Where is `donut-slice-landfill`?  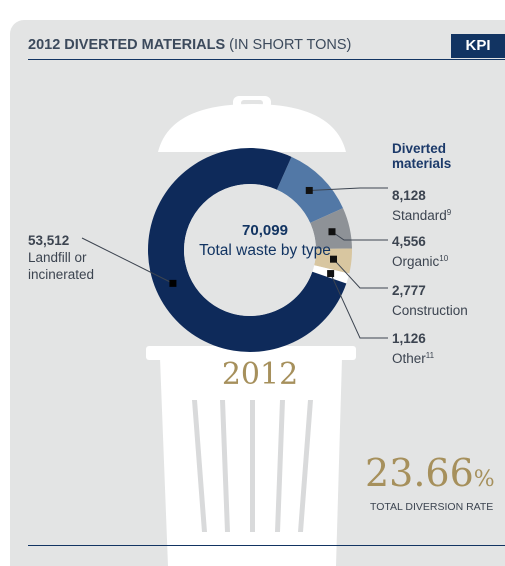
donut-slice-landfill is located at coordinates (247, 250).